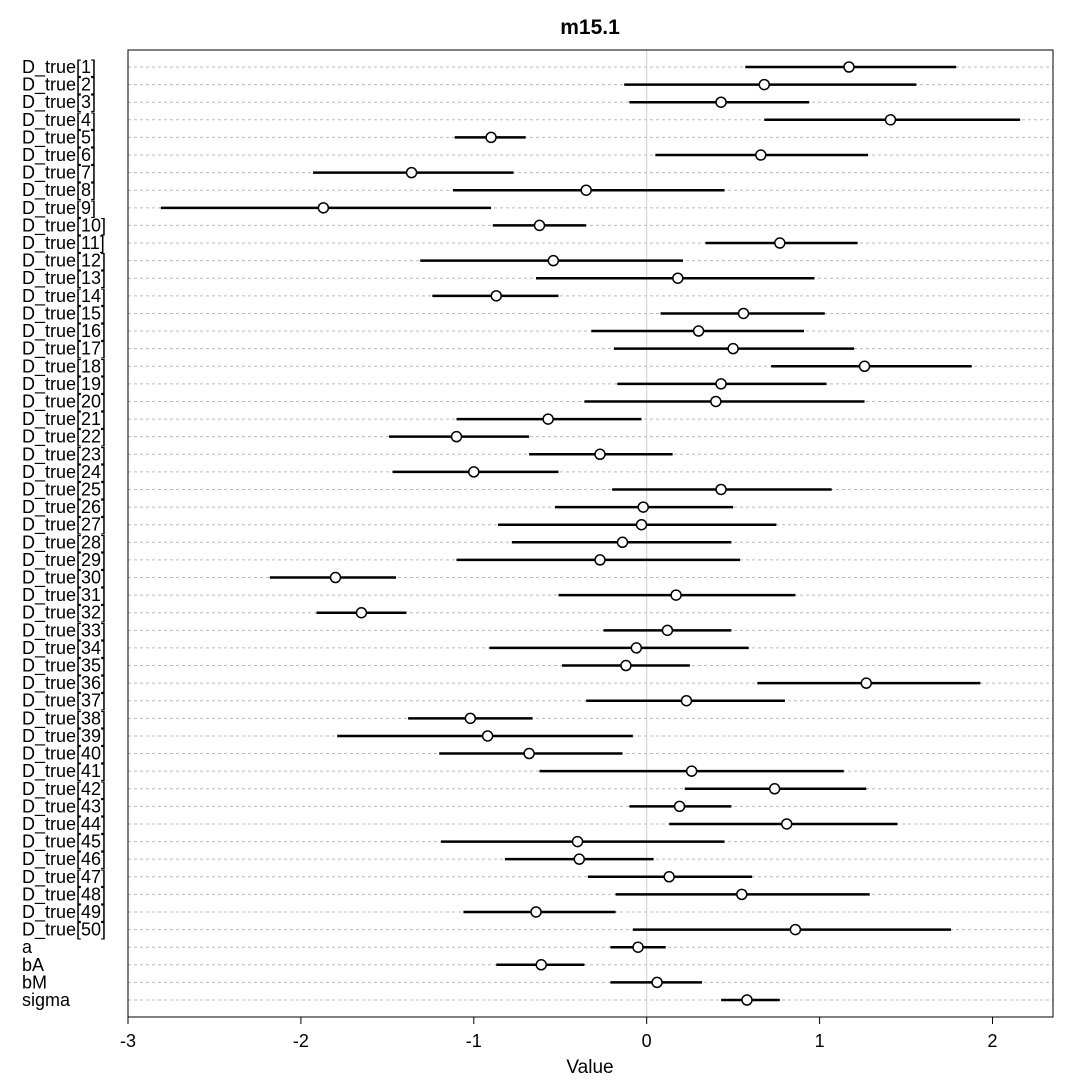 This screenshot has height=1085, width=1080. What do you see at coordinates (59, 85) in the screenshot?
I see `row-label: D_true[2]` at bounding box center [59, 85].